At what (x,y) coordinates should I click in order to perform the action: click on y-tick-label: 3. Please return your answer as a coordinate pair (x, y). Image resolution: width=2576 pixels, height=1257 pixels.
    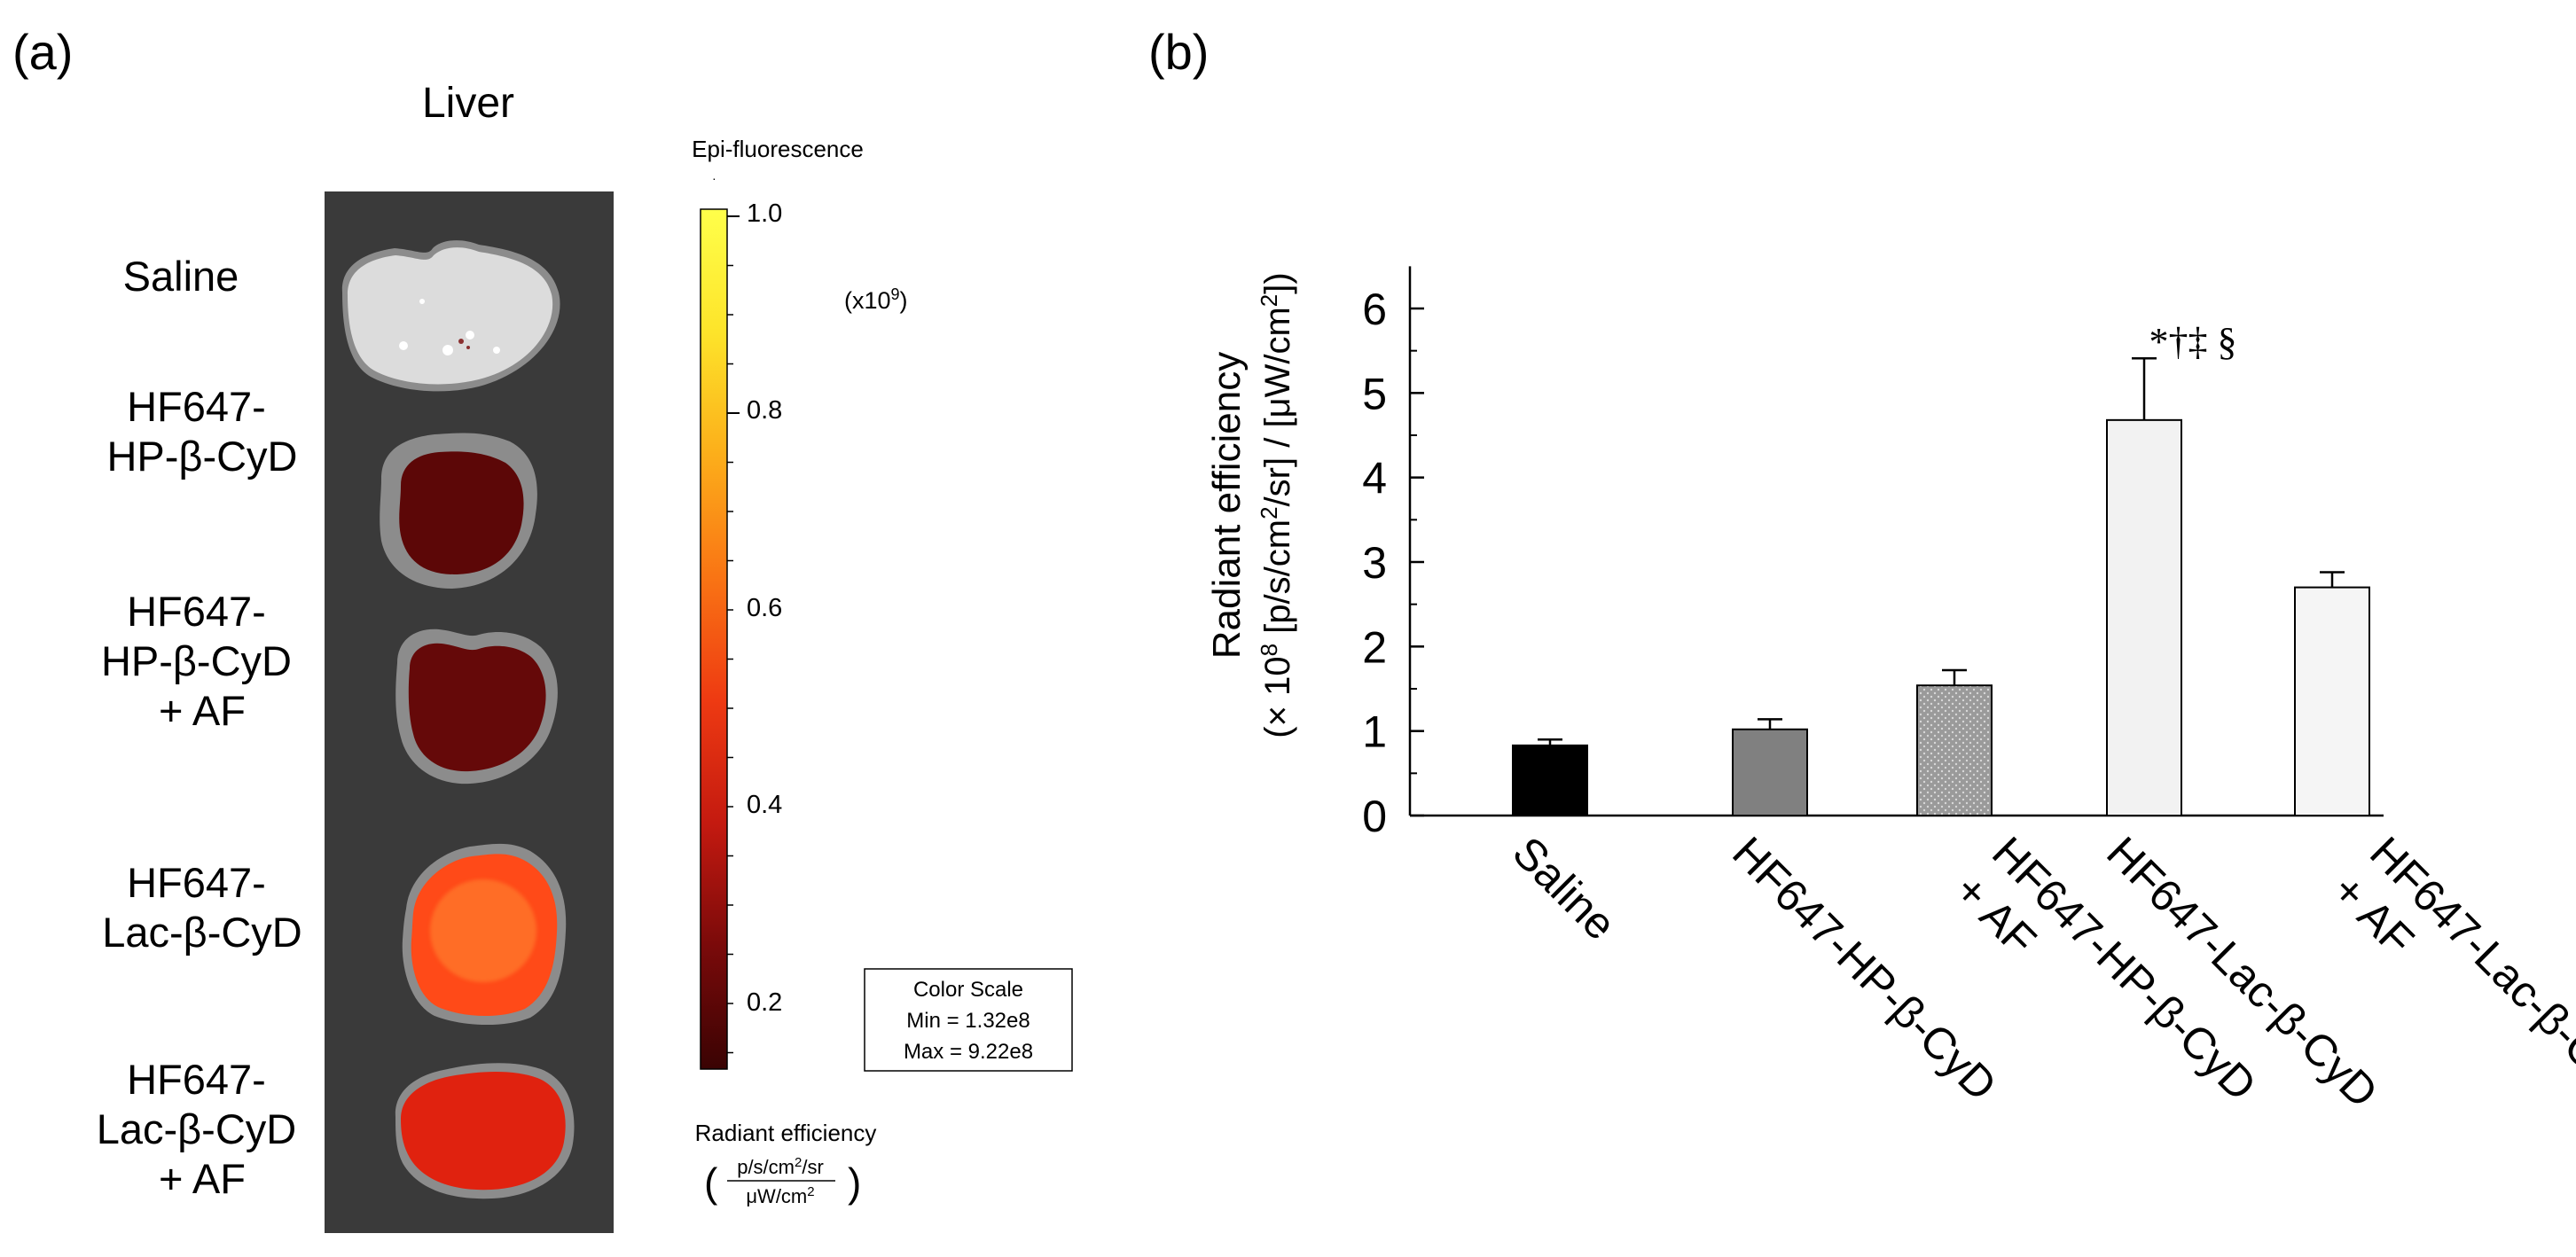
    Looking at the image, I should click on (1374, 563).